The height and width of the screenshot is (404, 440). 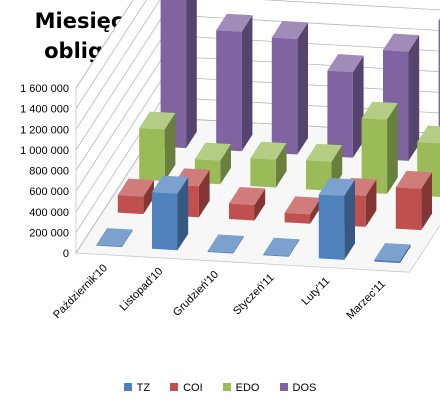 What do you see at coordinates (49, 172) in the screenshot?
I see `y-tick-label: 800 000` at bounding box center [49, 172].